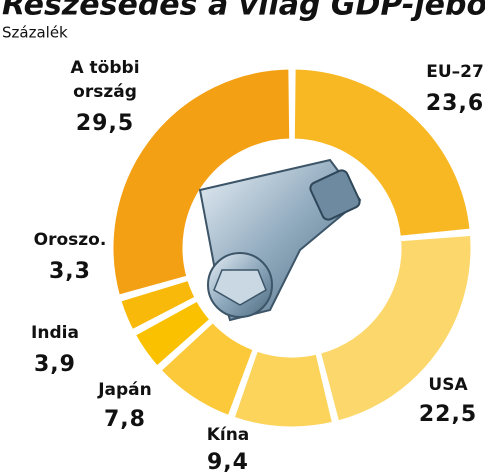 This screenshot has height=474, width=485. What do you see at coordinates (455, 72) in the screenshot?
I see `slice-label: EU–27` at bounding box center [455, 72].